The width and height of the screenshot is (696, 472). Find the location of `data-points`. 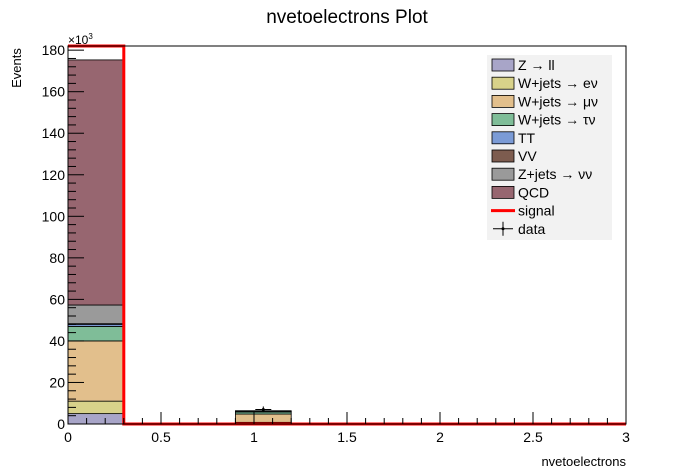

data-points is located at coordinates (263, 409).